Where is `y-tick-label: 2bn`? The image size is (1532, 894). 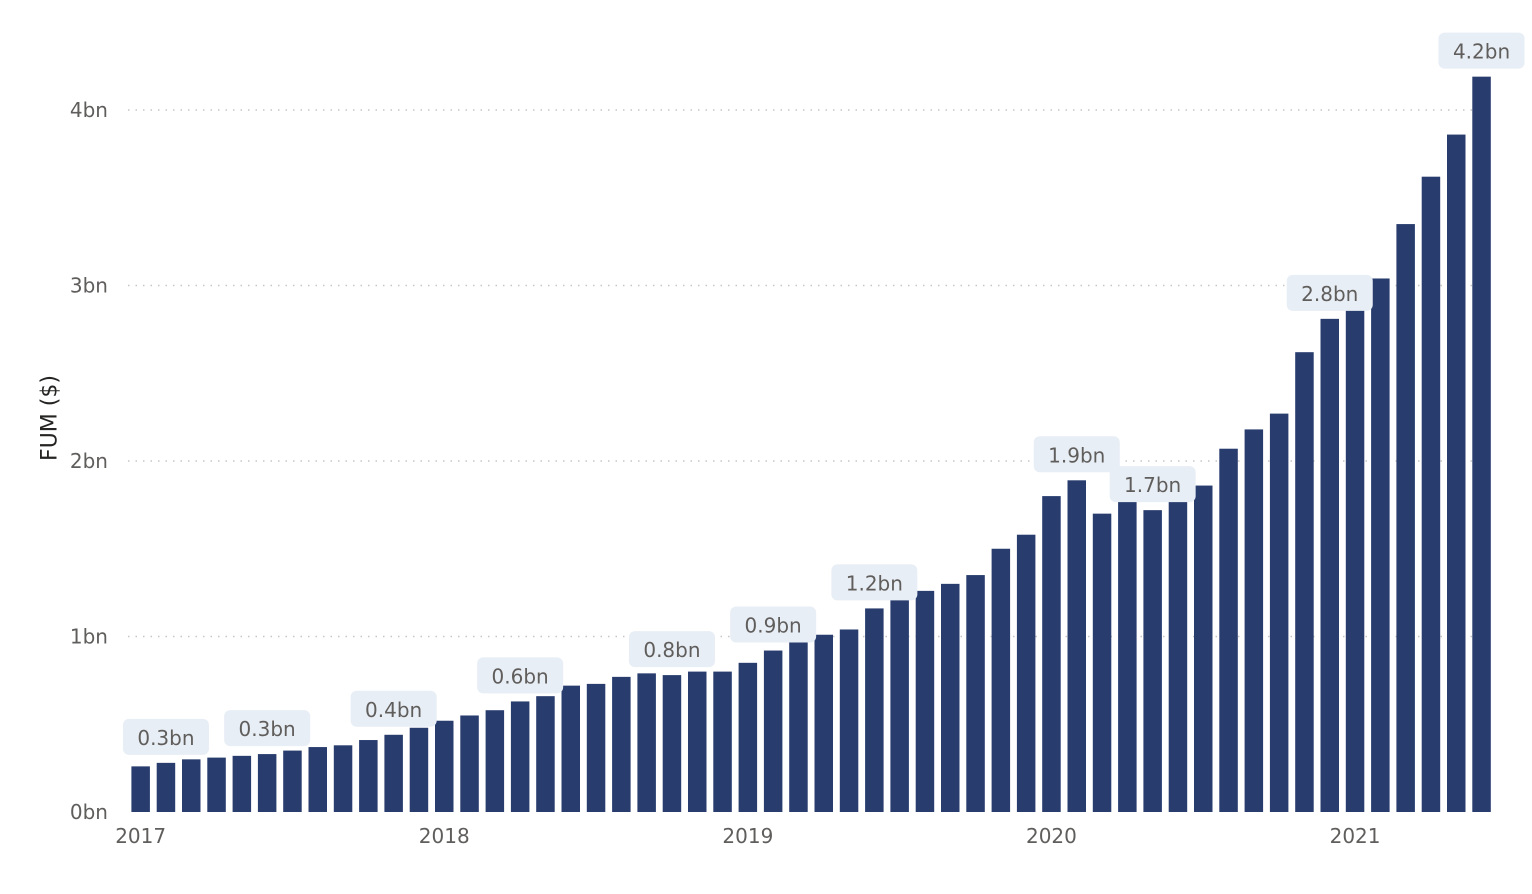 y-tick-label: 2bn is located at coordinates (89, 461).